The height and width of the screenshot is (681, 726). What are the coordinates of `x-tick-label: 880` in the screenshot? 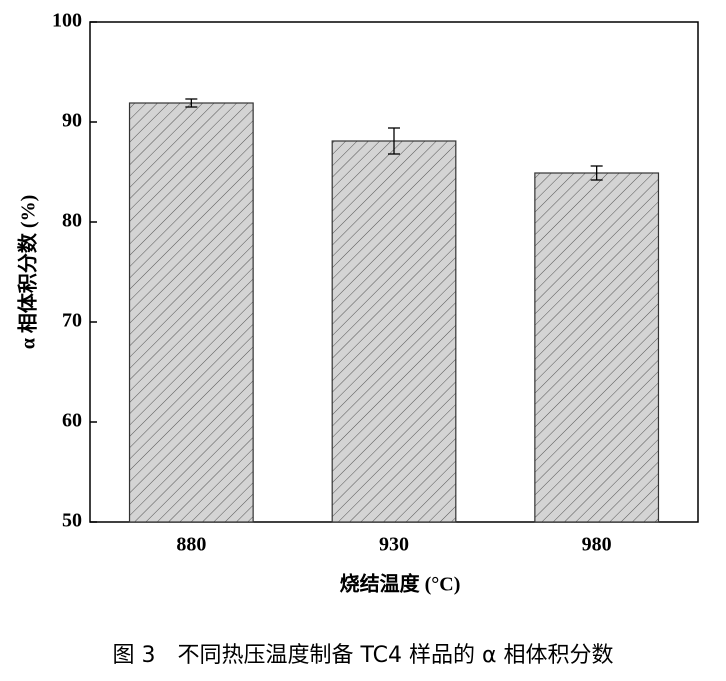 It's located at (191, 545).